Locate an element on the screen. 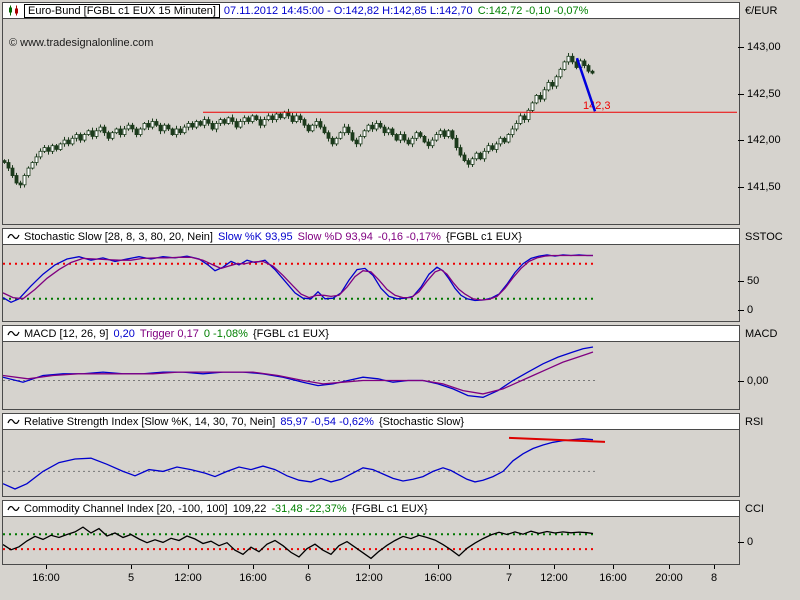  time-tick-label: 8 is located at coordinates (714, 578).